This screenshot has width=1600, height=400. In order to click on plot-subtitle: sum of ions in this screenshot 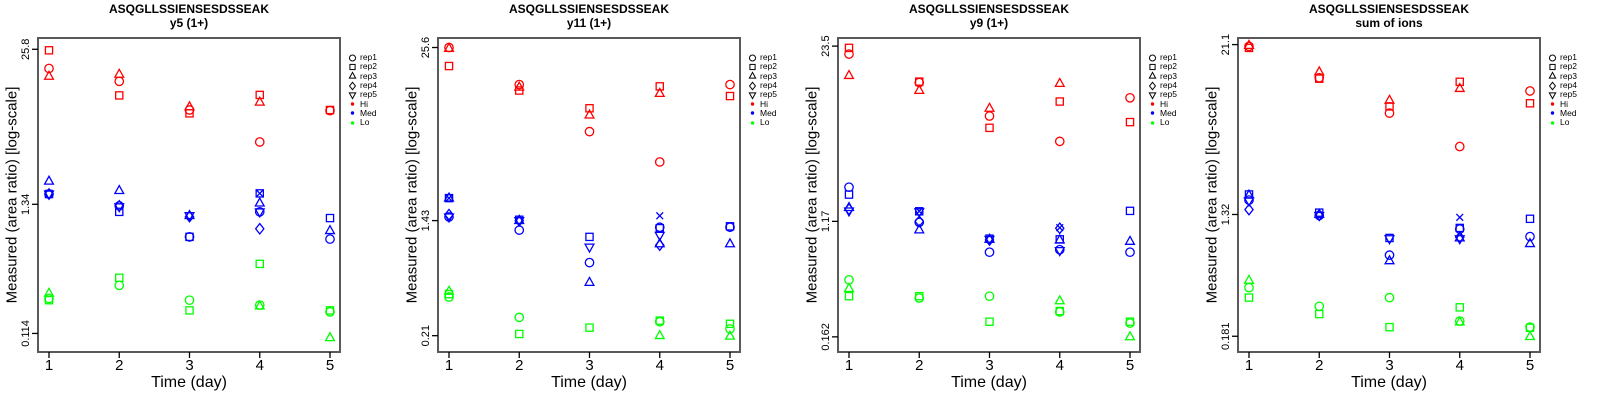, I will do `click(1389, 23)`.